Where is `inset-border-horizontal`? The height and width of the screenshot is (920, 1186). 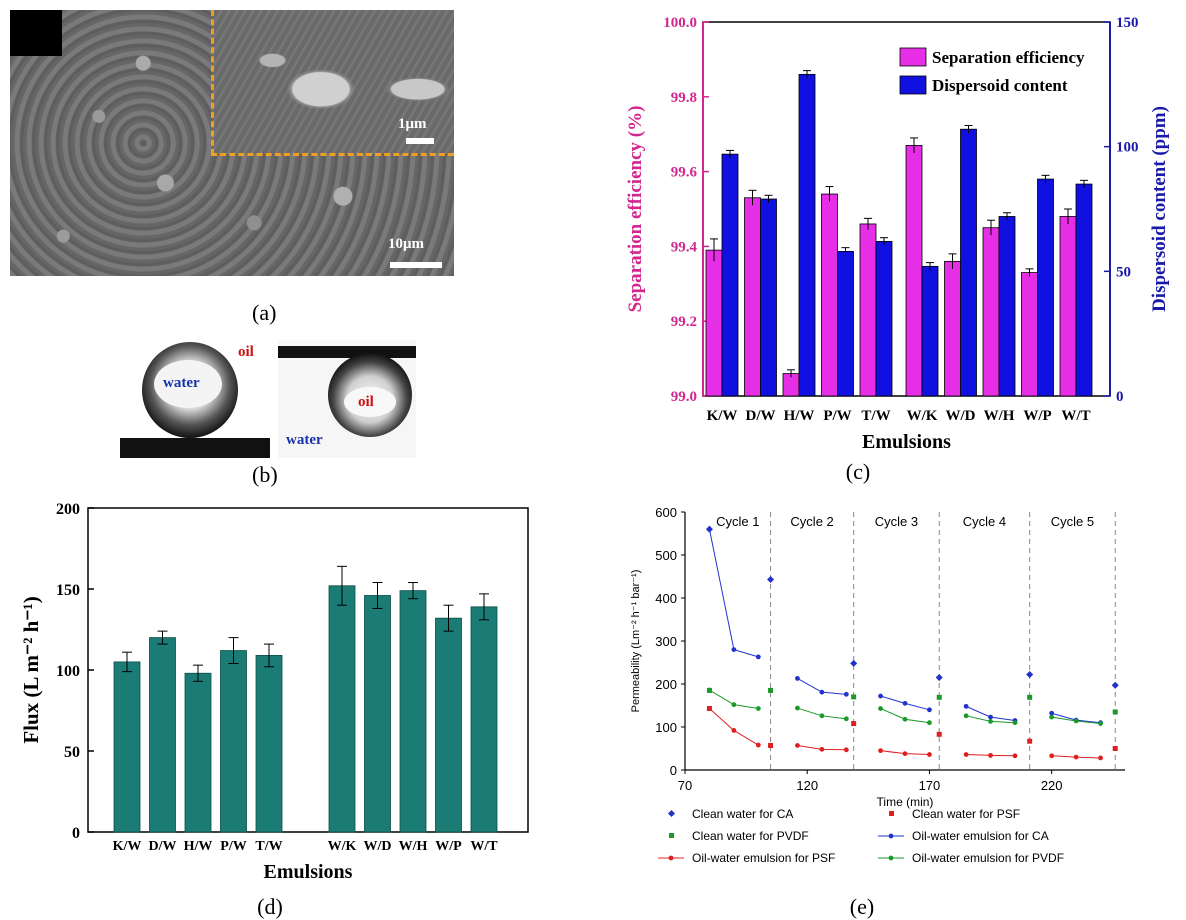
inset-border-horizontal is located at coordinates (332, 154).